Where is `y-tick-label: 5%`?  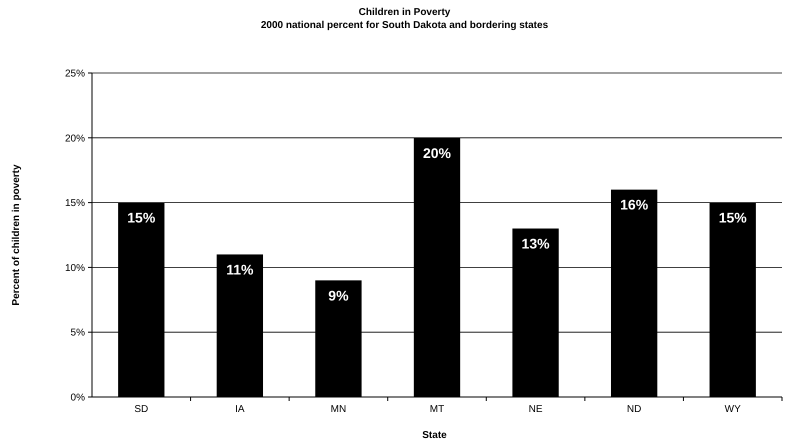
y-tick-label: 5% is located at coordinates (78, 333).